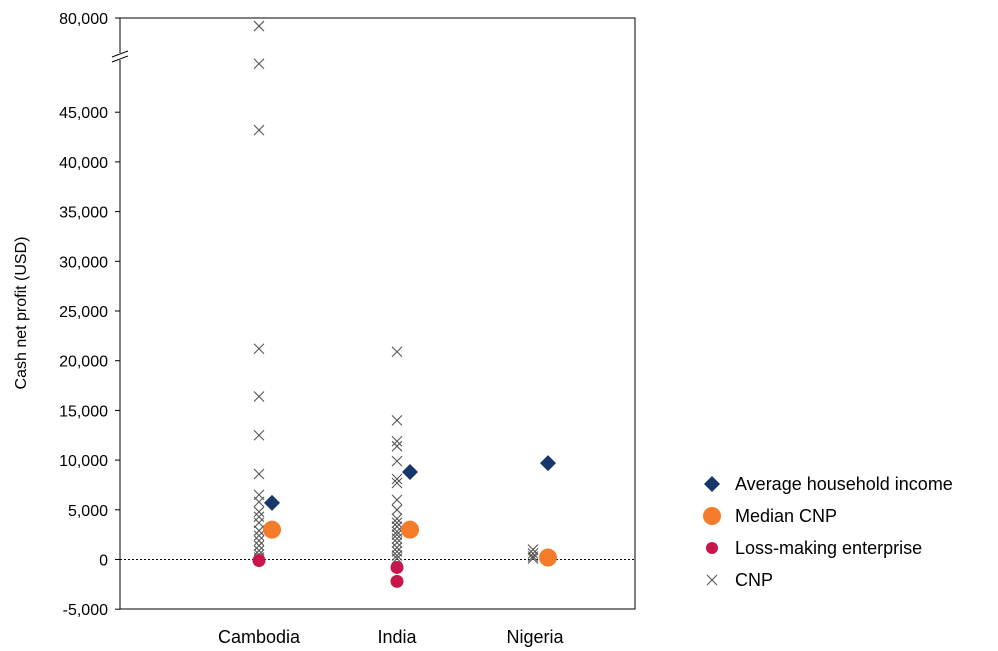 The image size is (998, 651). I want to click on legend-label: Average household income, so click(844, 484).